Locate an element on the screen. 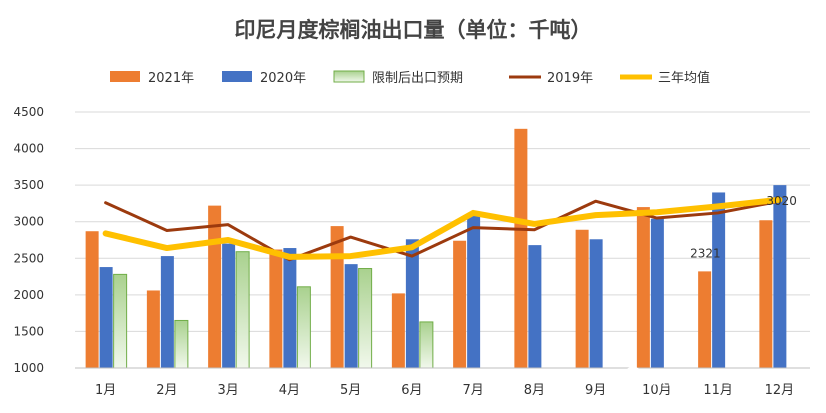  lines is located at coordinates (442, 229).